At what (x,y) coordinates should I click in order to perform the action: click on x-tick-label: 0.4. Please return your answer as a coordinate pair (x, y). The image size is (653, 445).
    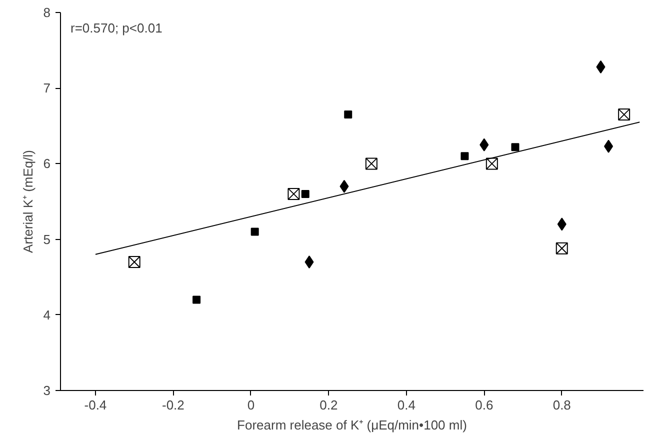
    Looking at the image, I should click on (406, 405).